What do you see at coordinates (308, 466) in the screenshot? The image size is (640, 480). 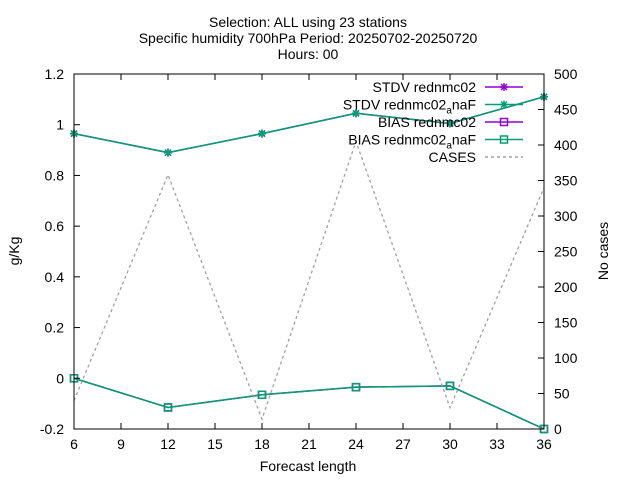 I see `x-axis-label: Forecast length` at bounding box center [308, 466].